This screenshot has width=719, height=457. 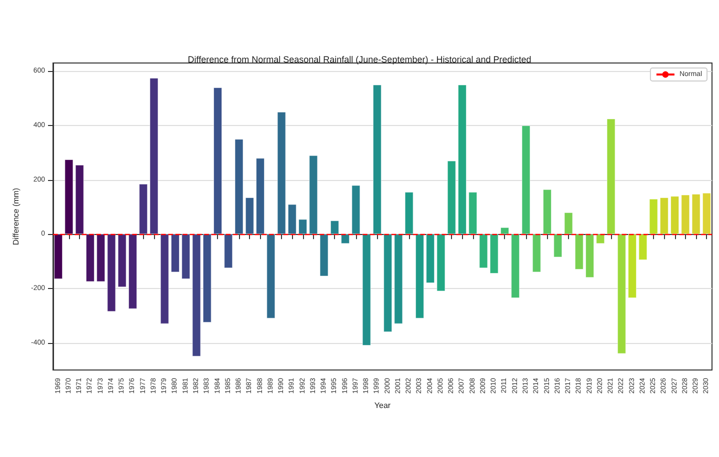 What do you see at coordinates (360, 59) in the screenshot?
I see `chart-title: Difference from Normal Seasonal Rainfall (June-September) - Historical and Predicted` at bounding box center [360, 59].